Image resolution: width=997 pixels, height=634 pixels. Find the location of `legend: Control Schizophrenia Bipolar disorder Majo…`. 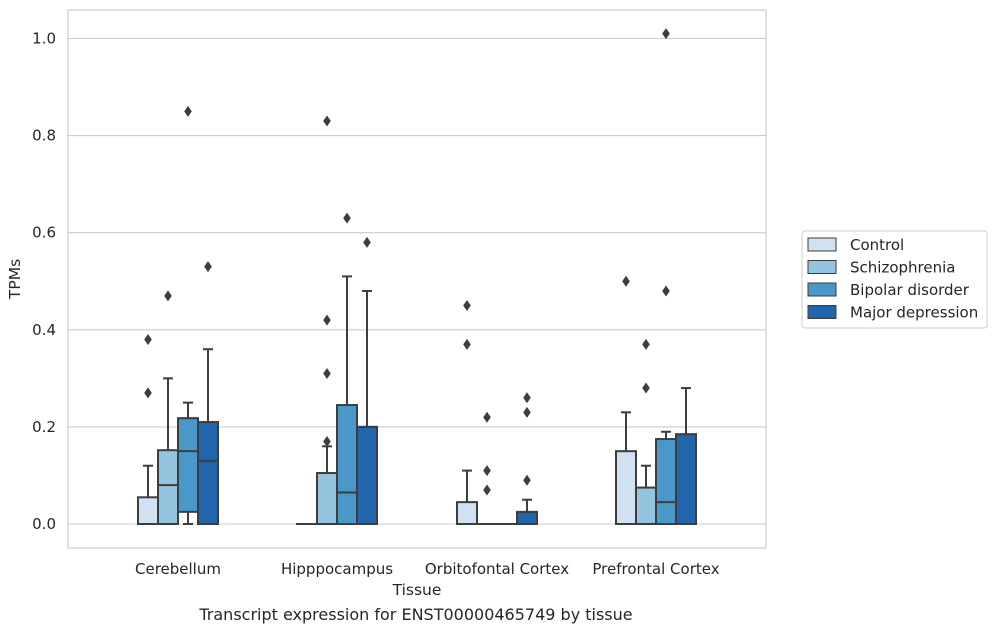

legend: Control Schizophrenia Bipolar disorder Majo… is located at coordinates (894, 279).